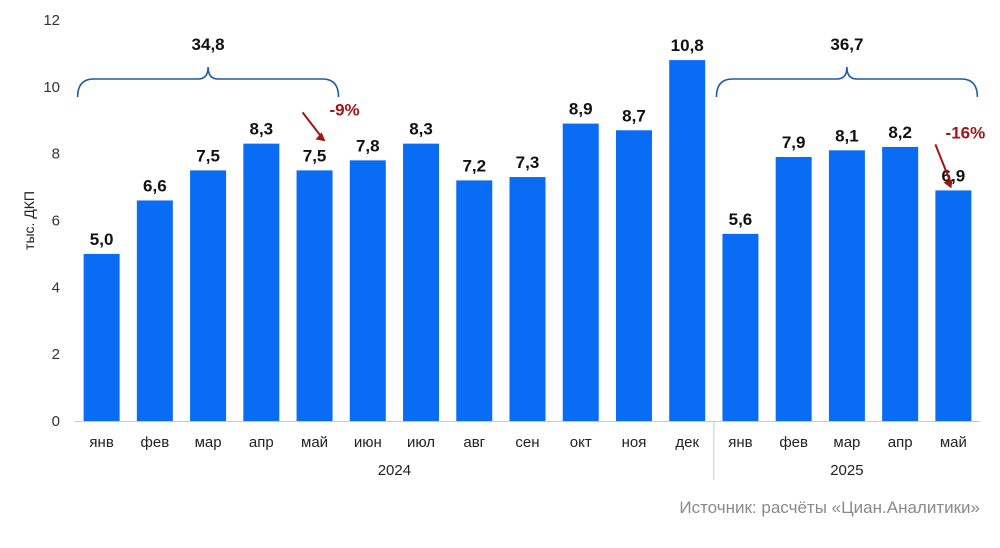  I want to click on y-tick-label: 4, so click(56, 287).